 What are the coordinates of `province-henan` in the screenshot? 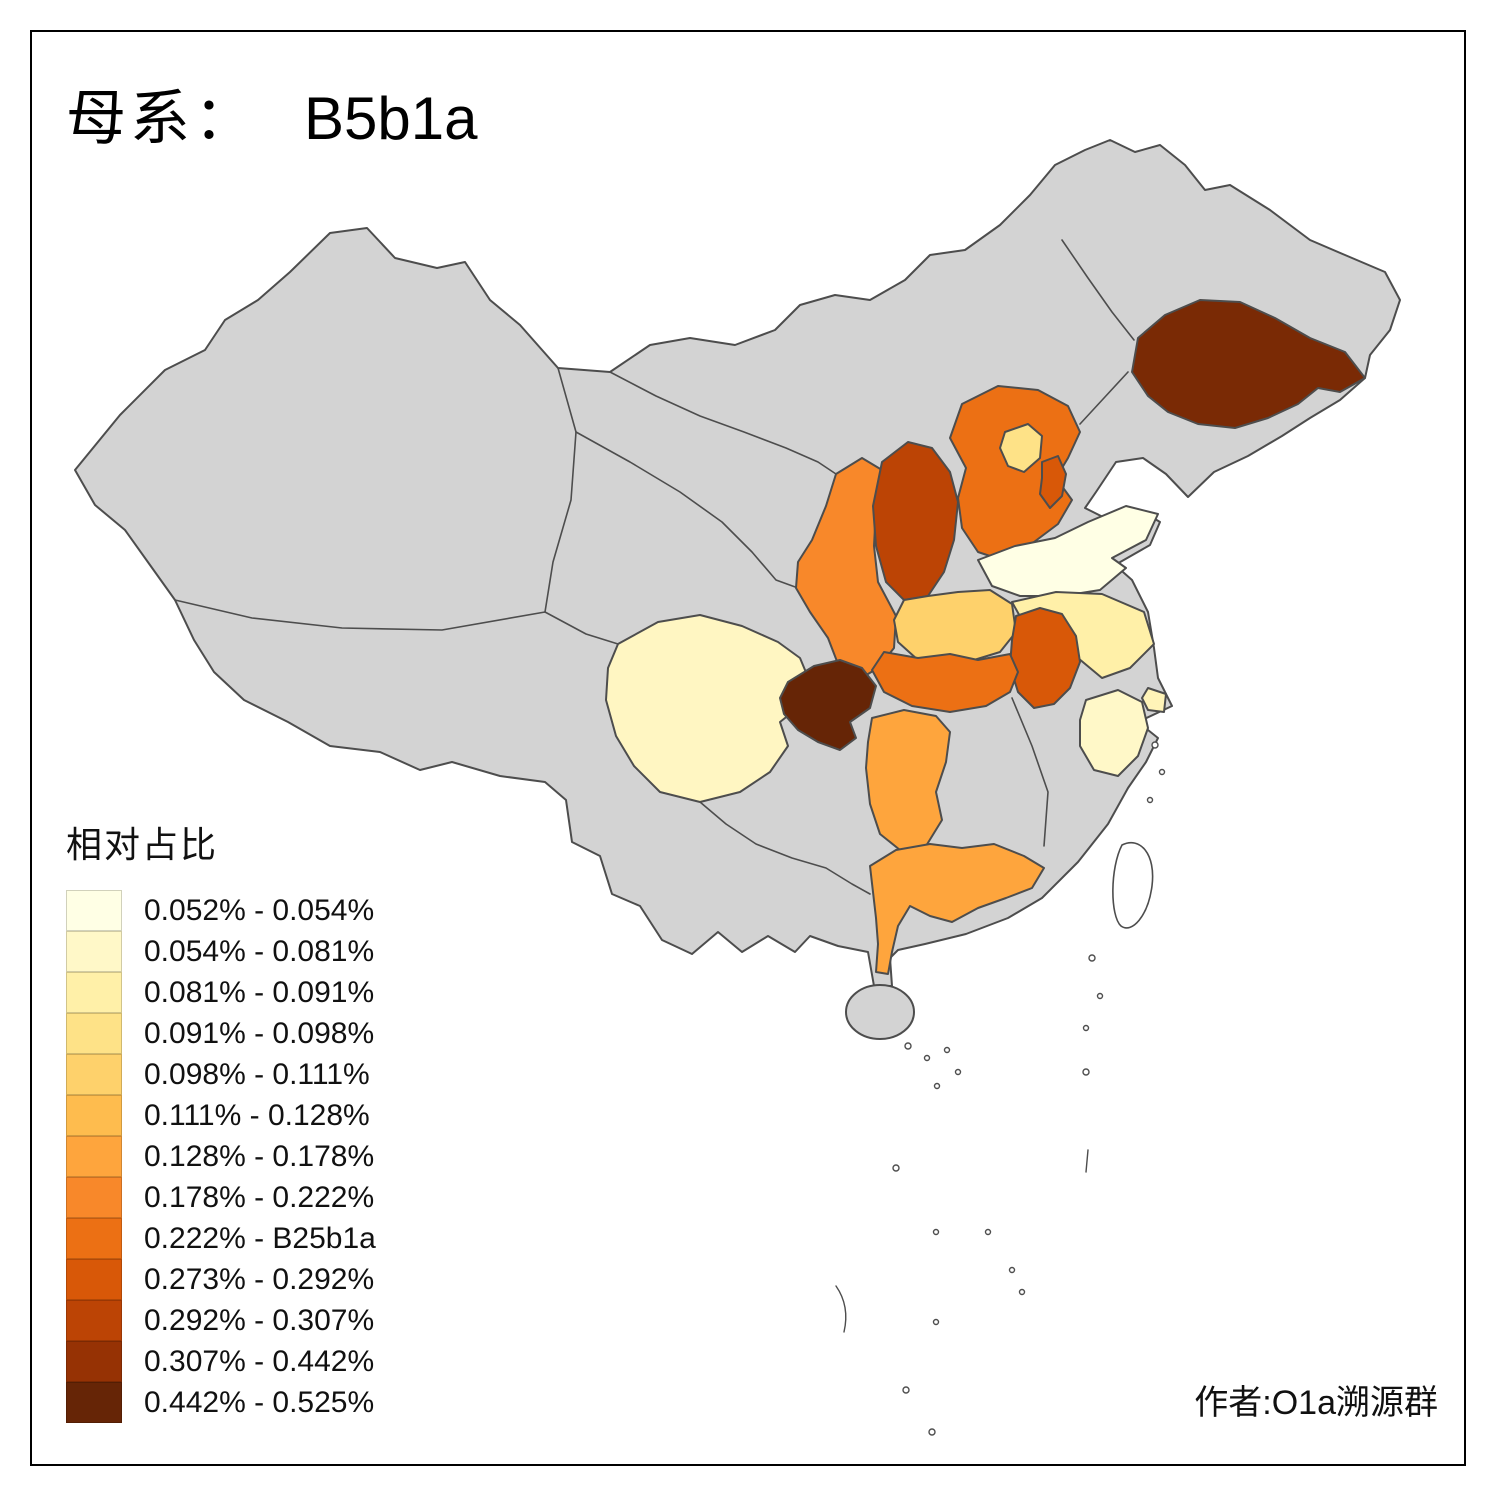 It's located at (955, 625).